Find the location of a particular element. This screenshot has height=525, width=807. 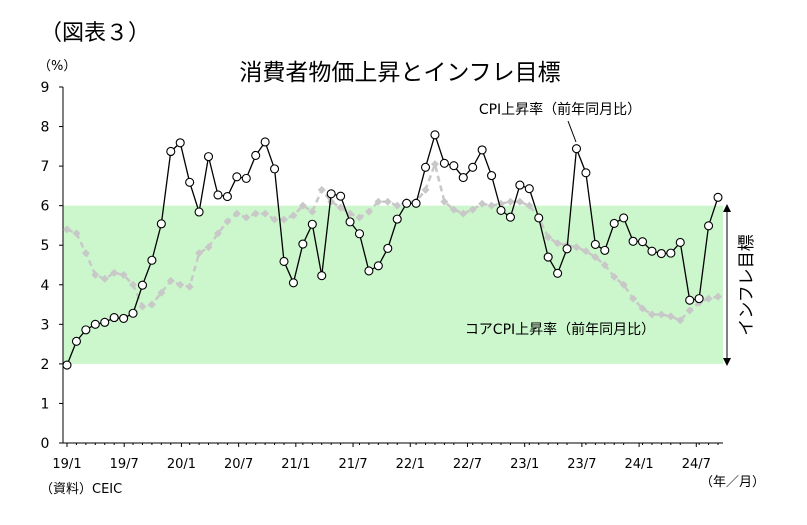

x-tick-label: 24/1 is located at coordinates (638, 464).